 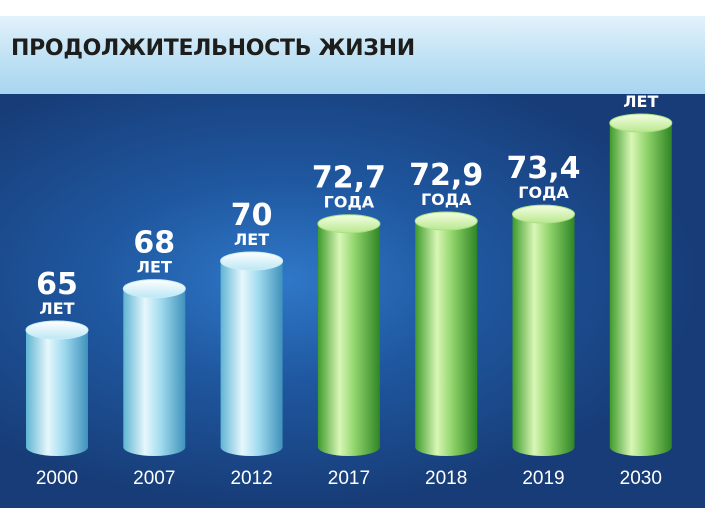 What do you see at coordinates (56, 308) in the screenshot?
I see `unit-label-2000: ЛЕТ` at bounding box center [56, 308].